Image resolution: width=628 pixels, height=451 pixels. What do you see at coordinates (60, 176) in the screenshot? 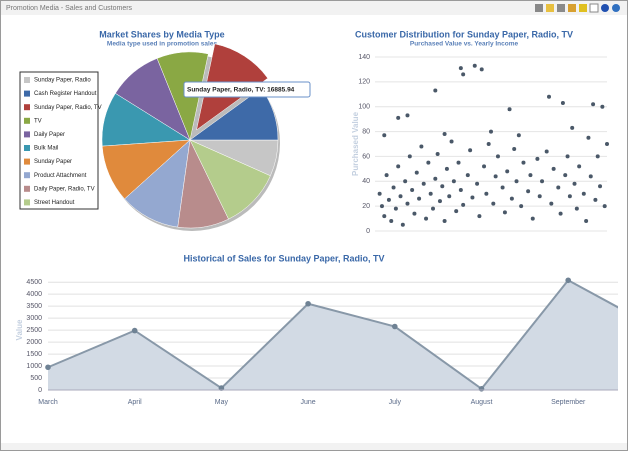
I see `legend-label: Product Attachment` at bounding box center [60, 176].